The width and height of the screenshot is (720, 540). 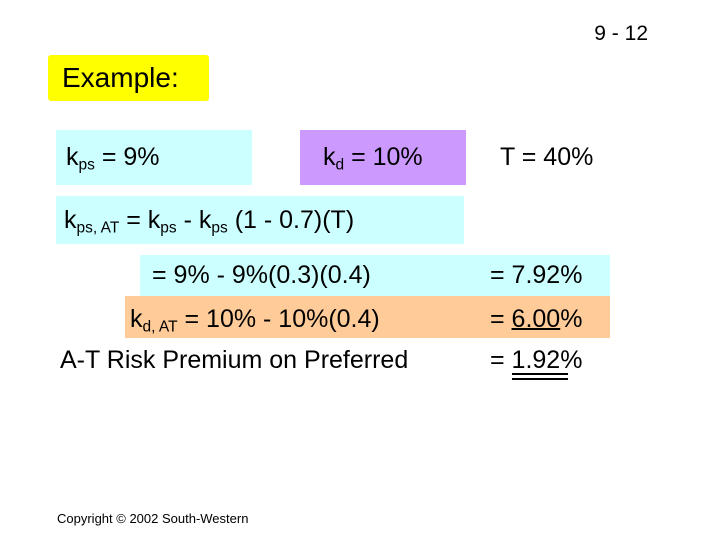 I want to click on formula-highlight, so click(x=260, y=220).